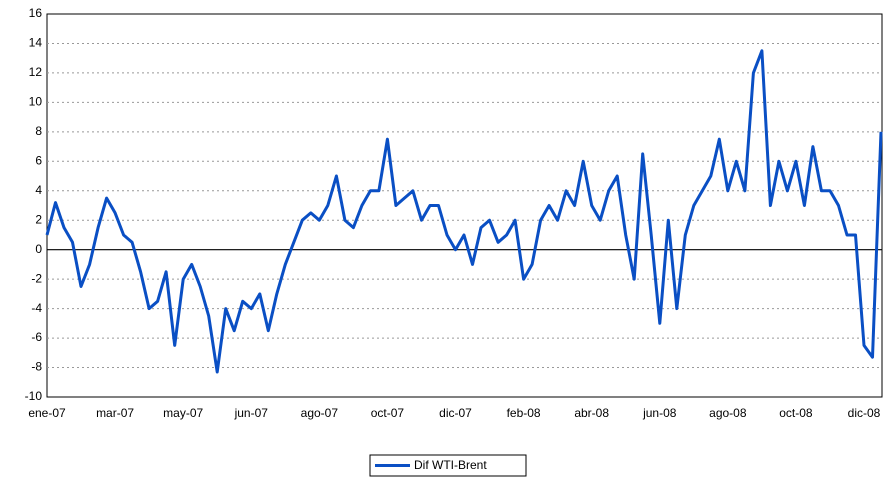 The width and height of the screenshot is (893, 477). What do you see at coordinates (38, 190) in the screenshot?
I see `y-tick-label: 4` at bounding box center [38, 190].